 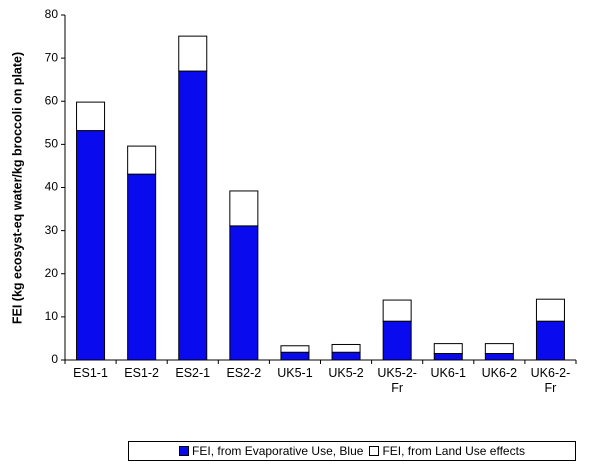 I want to click on x-tick-label: UK6-2, so click(x=499, y=373).